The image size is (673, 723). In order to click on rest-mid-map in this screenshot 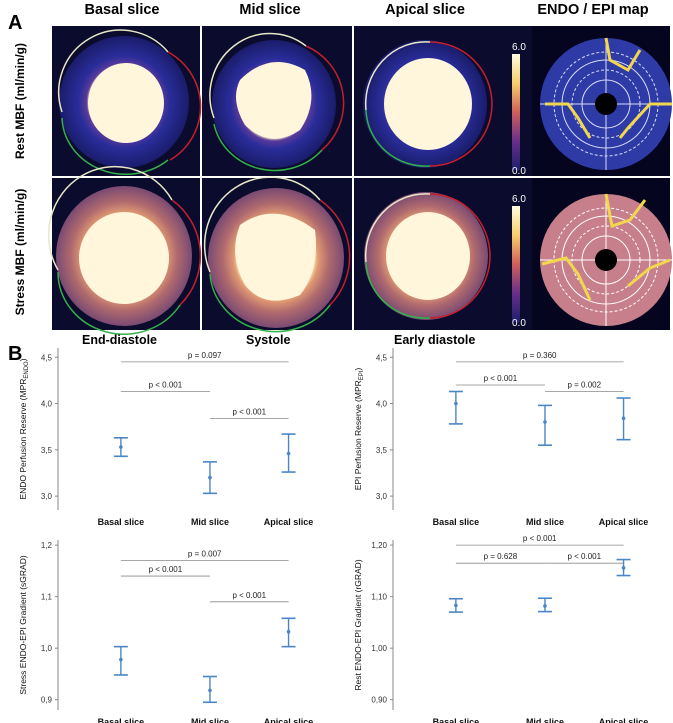, I will do `click(277, 101)`.